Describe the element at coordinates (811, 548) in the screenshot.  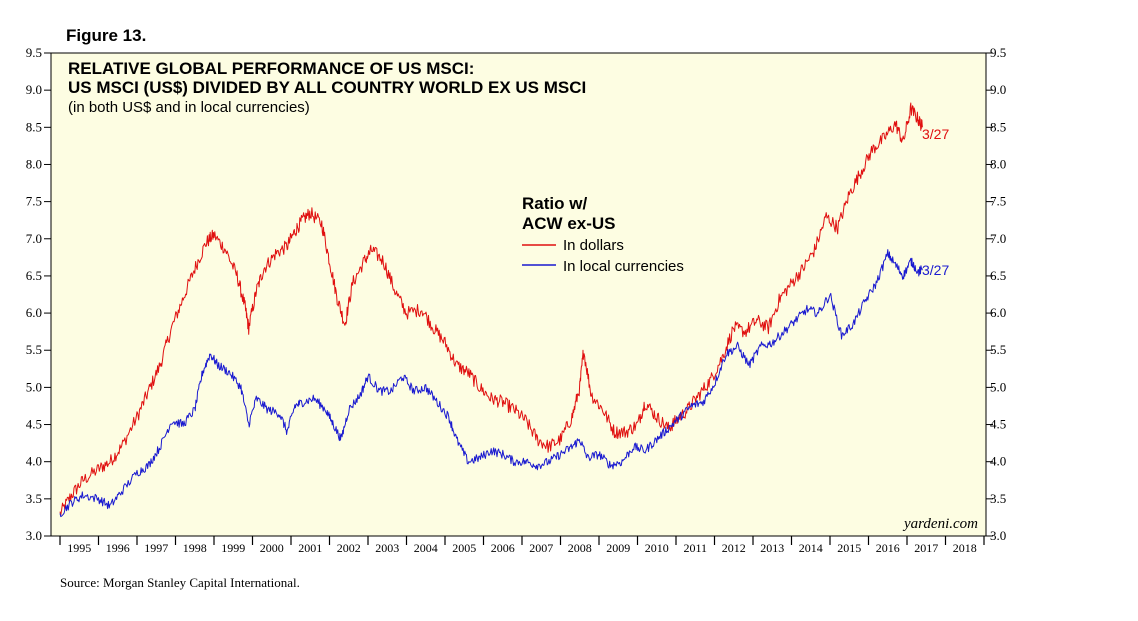
I see `x-tick-label: 2014` at that location.